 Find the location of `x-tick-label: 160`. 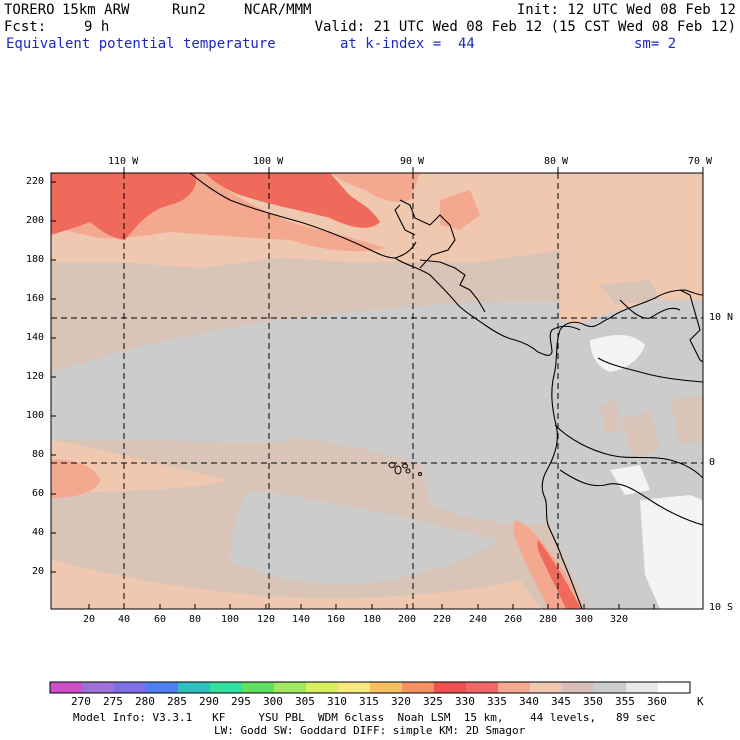

x-tick-label: 160 is located at coordinates (336, 619).